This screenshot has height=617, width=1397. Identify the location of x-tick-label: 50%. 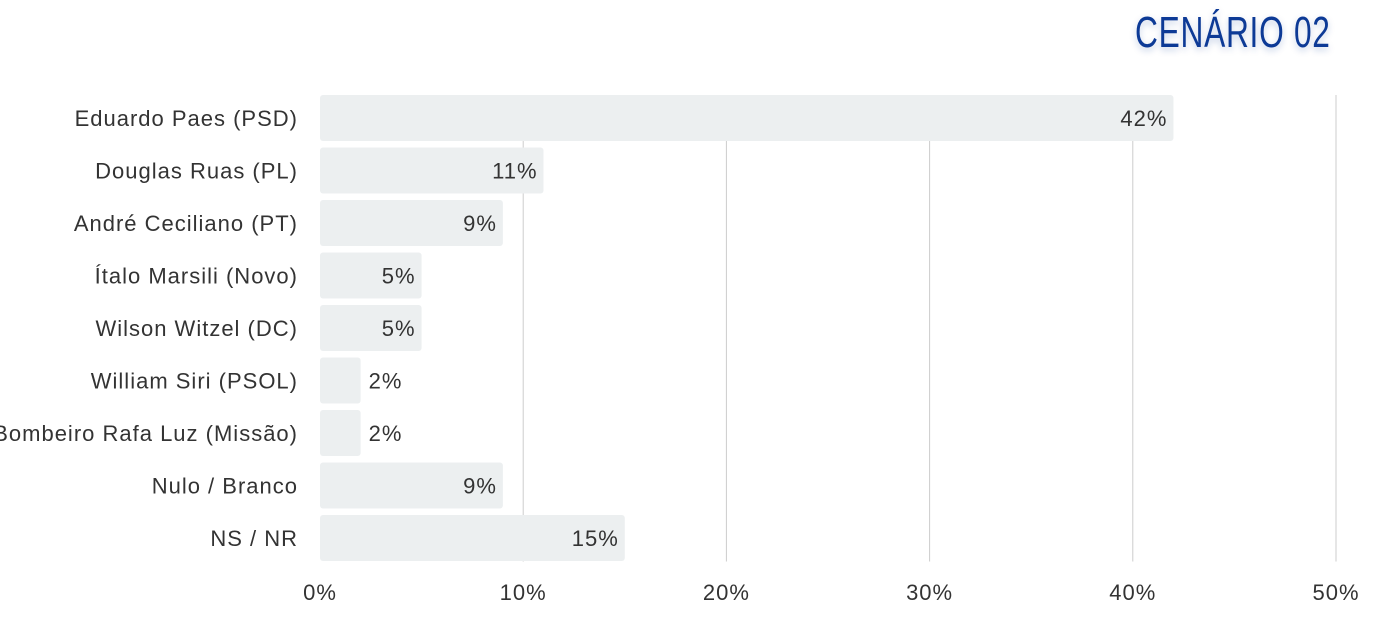
(1335, 592).